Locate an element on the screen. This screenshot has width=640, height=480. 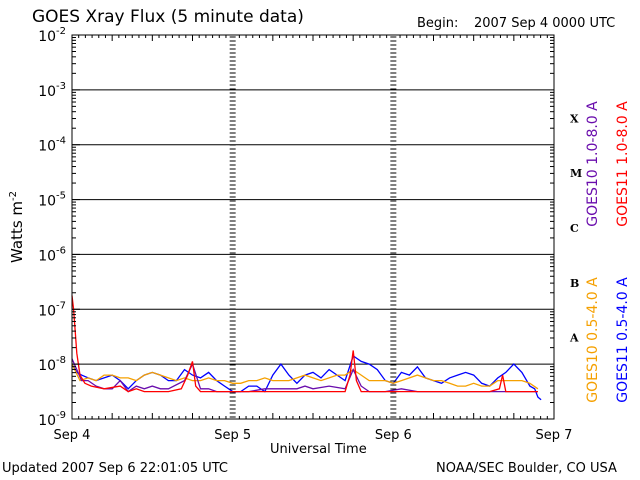
y-axis-label: Watts m-2 is located at coordinates (17, 227).